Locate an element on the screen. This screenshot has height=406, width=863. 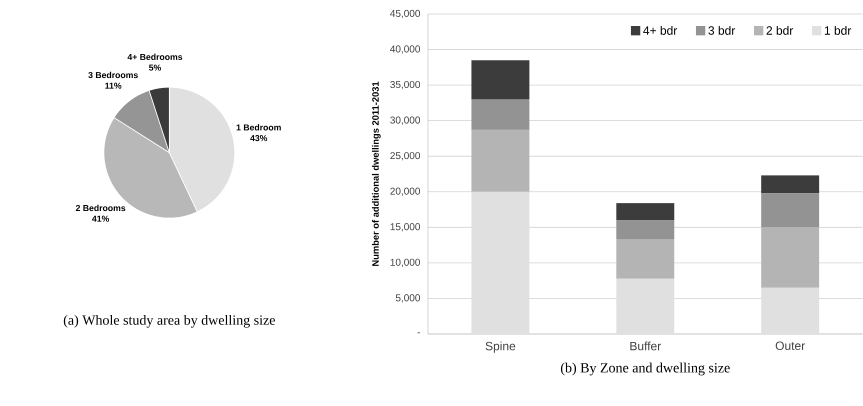
y-tick-label: 25,000 is located at coordinates (405, 156).